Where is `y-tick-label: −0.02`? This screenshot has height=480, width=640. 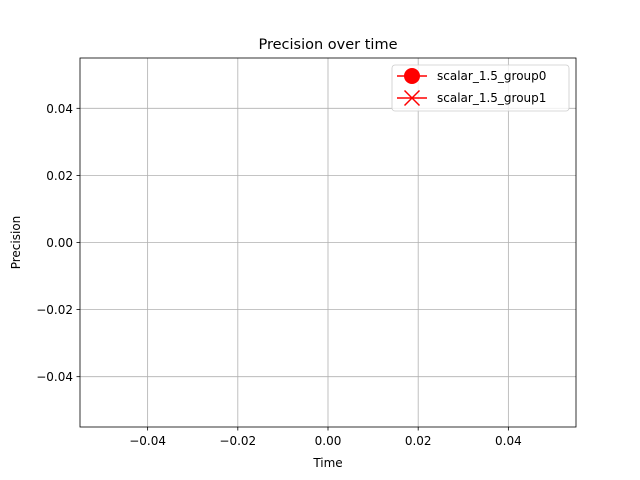
y-tick-label: −0.02 is located at coordinates (54, 310).